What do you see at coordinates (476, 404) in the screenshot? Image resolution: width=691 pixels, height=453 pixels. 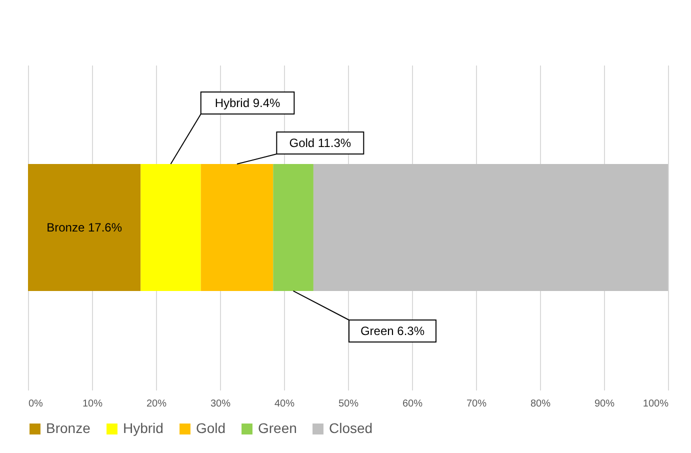 I see `x-tick-label: 70%` at bounding box center [476, 404].